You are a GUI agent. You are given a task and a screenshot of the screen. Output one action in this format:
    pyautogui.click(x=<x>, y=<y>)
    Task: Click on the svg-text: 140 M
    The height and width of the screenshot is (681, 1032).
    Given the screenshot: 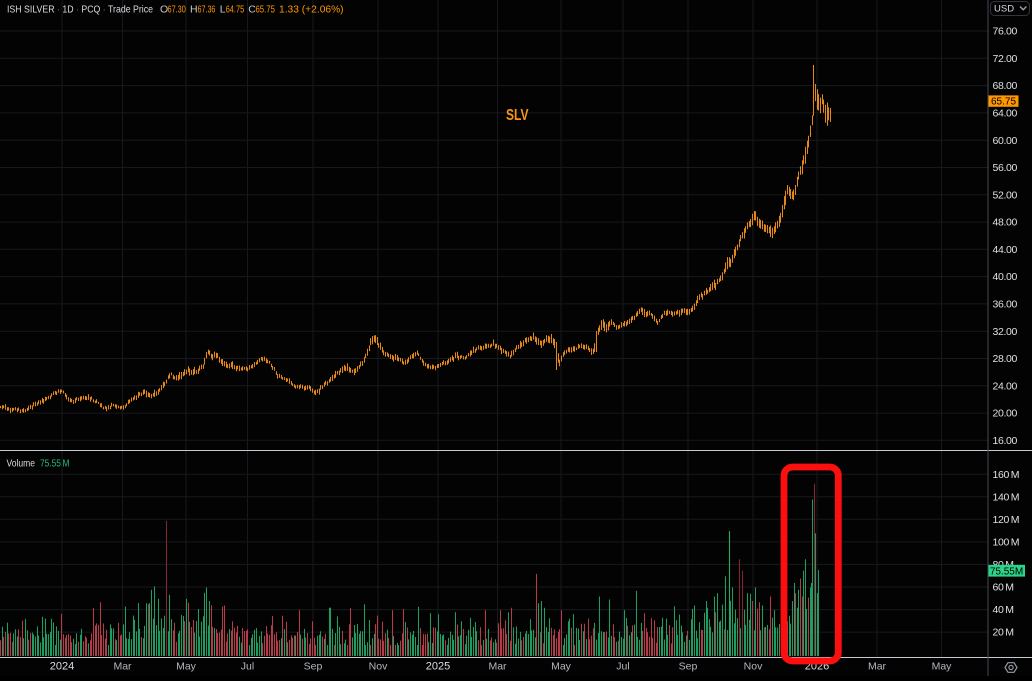 What is the action you would take?
    pyautogui.click(x=1006, y=497)
    